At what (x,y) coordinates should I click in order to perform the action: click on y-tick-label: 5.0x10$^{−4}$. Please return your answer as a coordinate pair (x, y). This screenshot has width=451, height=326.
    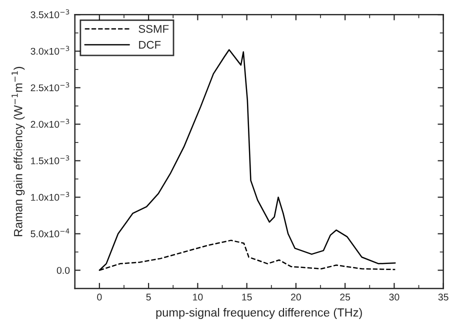
    Looking at the image, I should click on (50, 233).